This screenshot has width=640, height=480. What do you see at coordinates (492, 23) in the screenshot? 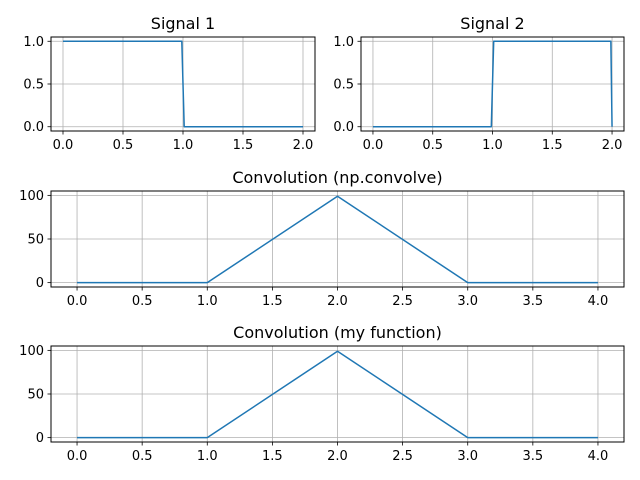
I see `chart-title: Signal 2` at bounding box center [492, 23].